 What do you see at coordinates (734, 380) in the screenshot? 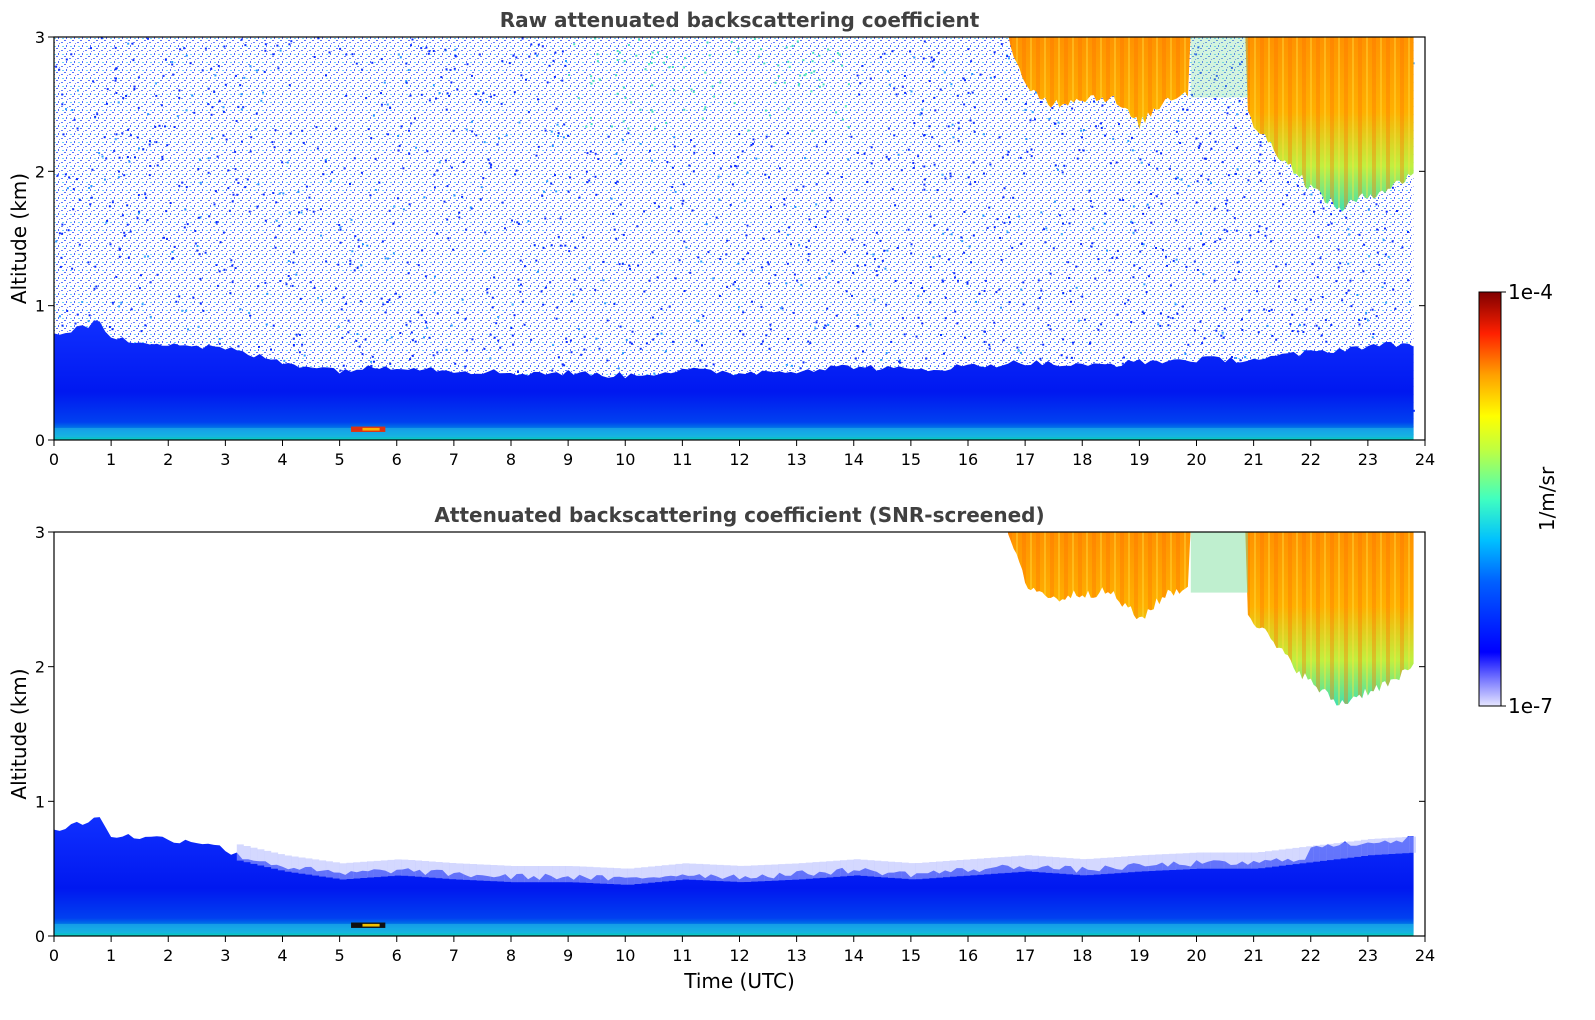
I see `boundary-layer` at bounding box center [734, 380].